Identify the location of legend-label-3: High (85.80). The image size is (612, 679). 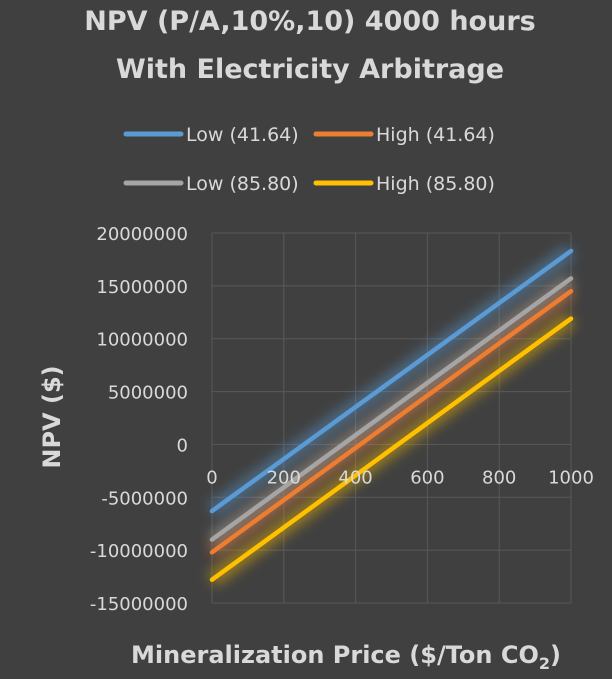
(435, 184).